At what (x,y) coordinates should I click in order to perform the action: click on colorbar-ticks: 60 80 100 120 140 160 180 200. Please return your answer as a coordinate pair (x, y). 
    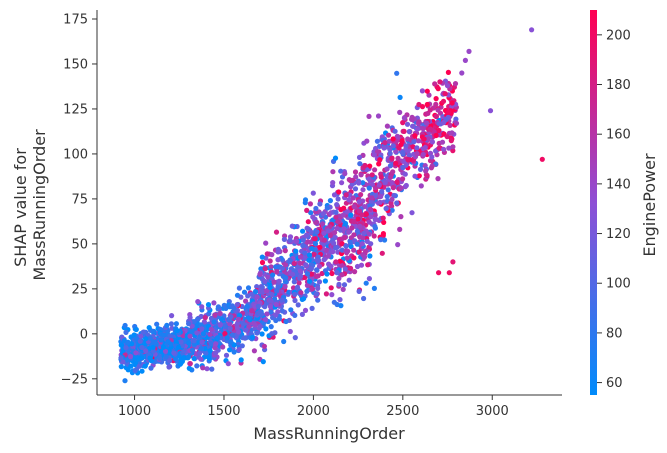
    Looking at the image, I should click on (614, 209).